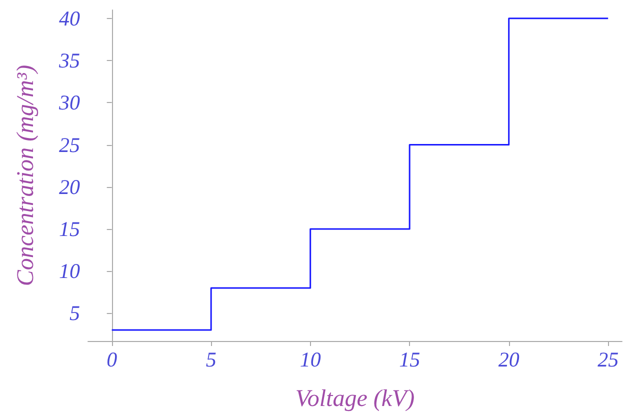 Image resolution: width=624 pixels, height=417 pixels. I want to click on y-axis-title: Concentration (mg/m³), so click(26, 175).